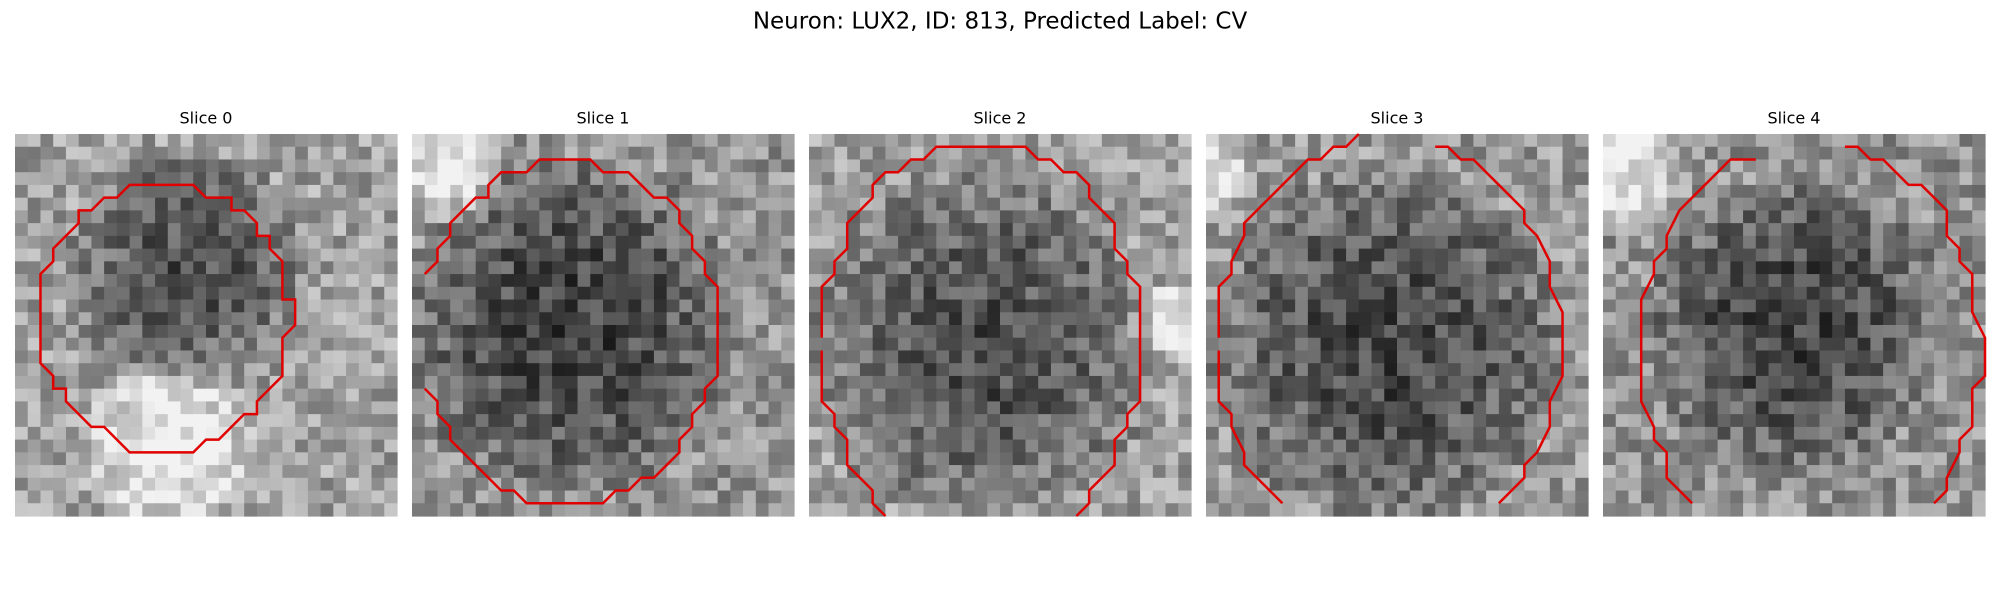 This screenshot has width=2000, height=600. I want to click on contour, so click(168, 318).